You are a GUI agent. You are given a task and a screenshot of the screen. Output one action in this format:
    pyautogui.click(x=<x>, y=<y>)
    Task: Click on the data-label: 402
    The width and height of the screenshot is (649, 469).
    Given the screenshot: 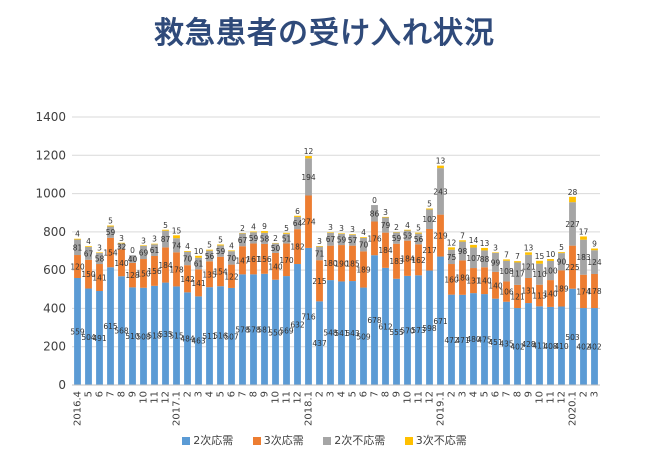 What is the action you would take?
    pyautogui.click(x=583, y=347)
    